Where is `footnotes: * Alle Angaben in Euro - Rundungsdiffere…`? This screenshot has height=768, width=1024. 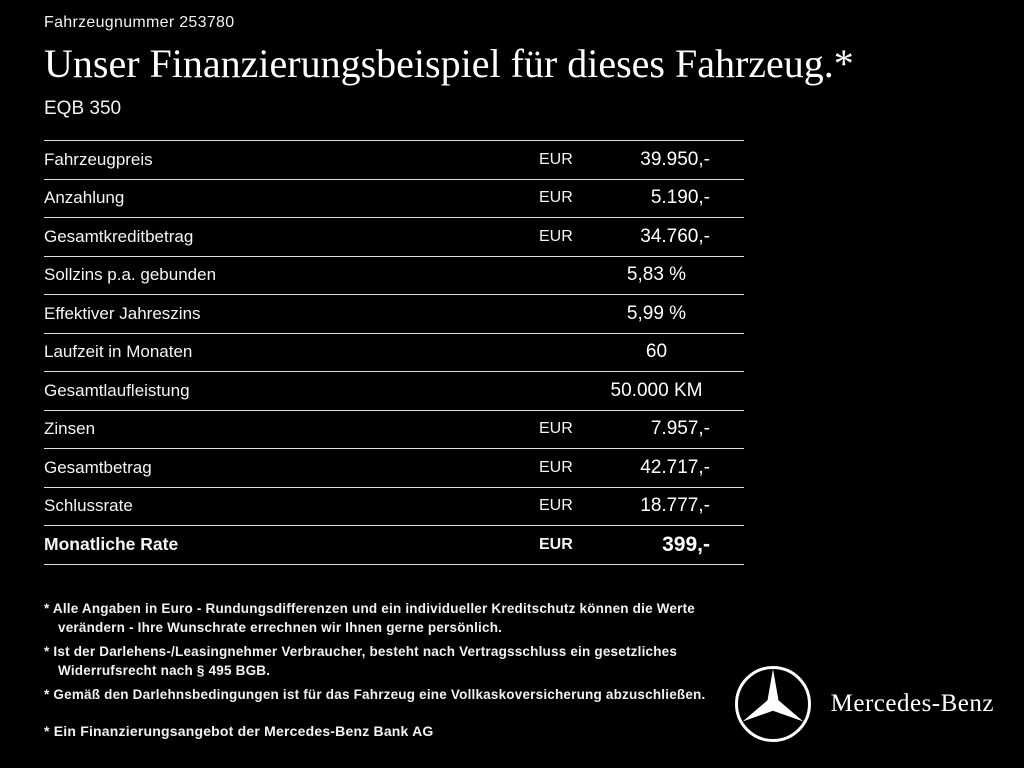 footnotes: * Alle Angaben in Euro - Rundungsdiffere… is located at coordinates (403, 671).